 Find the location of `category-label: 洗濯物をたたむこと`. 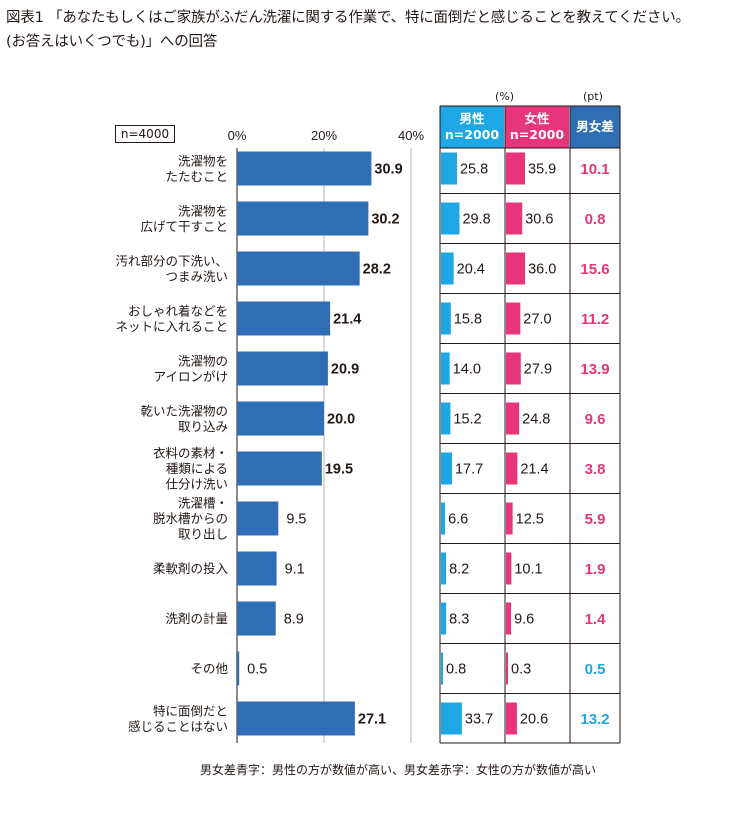

category-label: 洗濯物をたたむこと is located at coordinates (196, 168).